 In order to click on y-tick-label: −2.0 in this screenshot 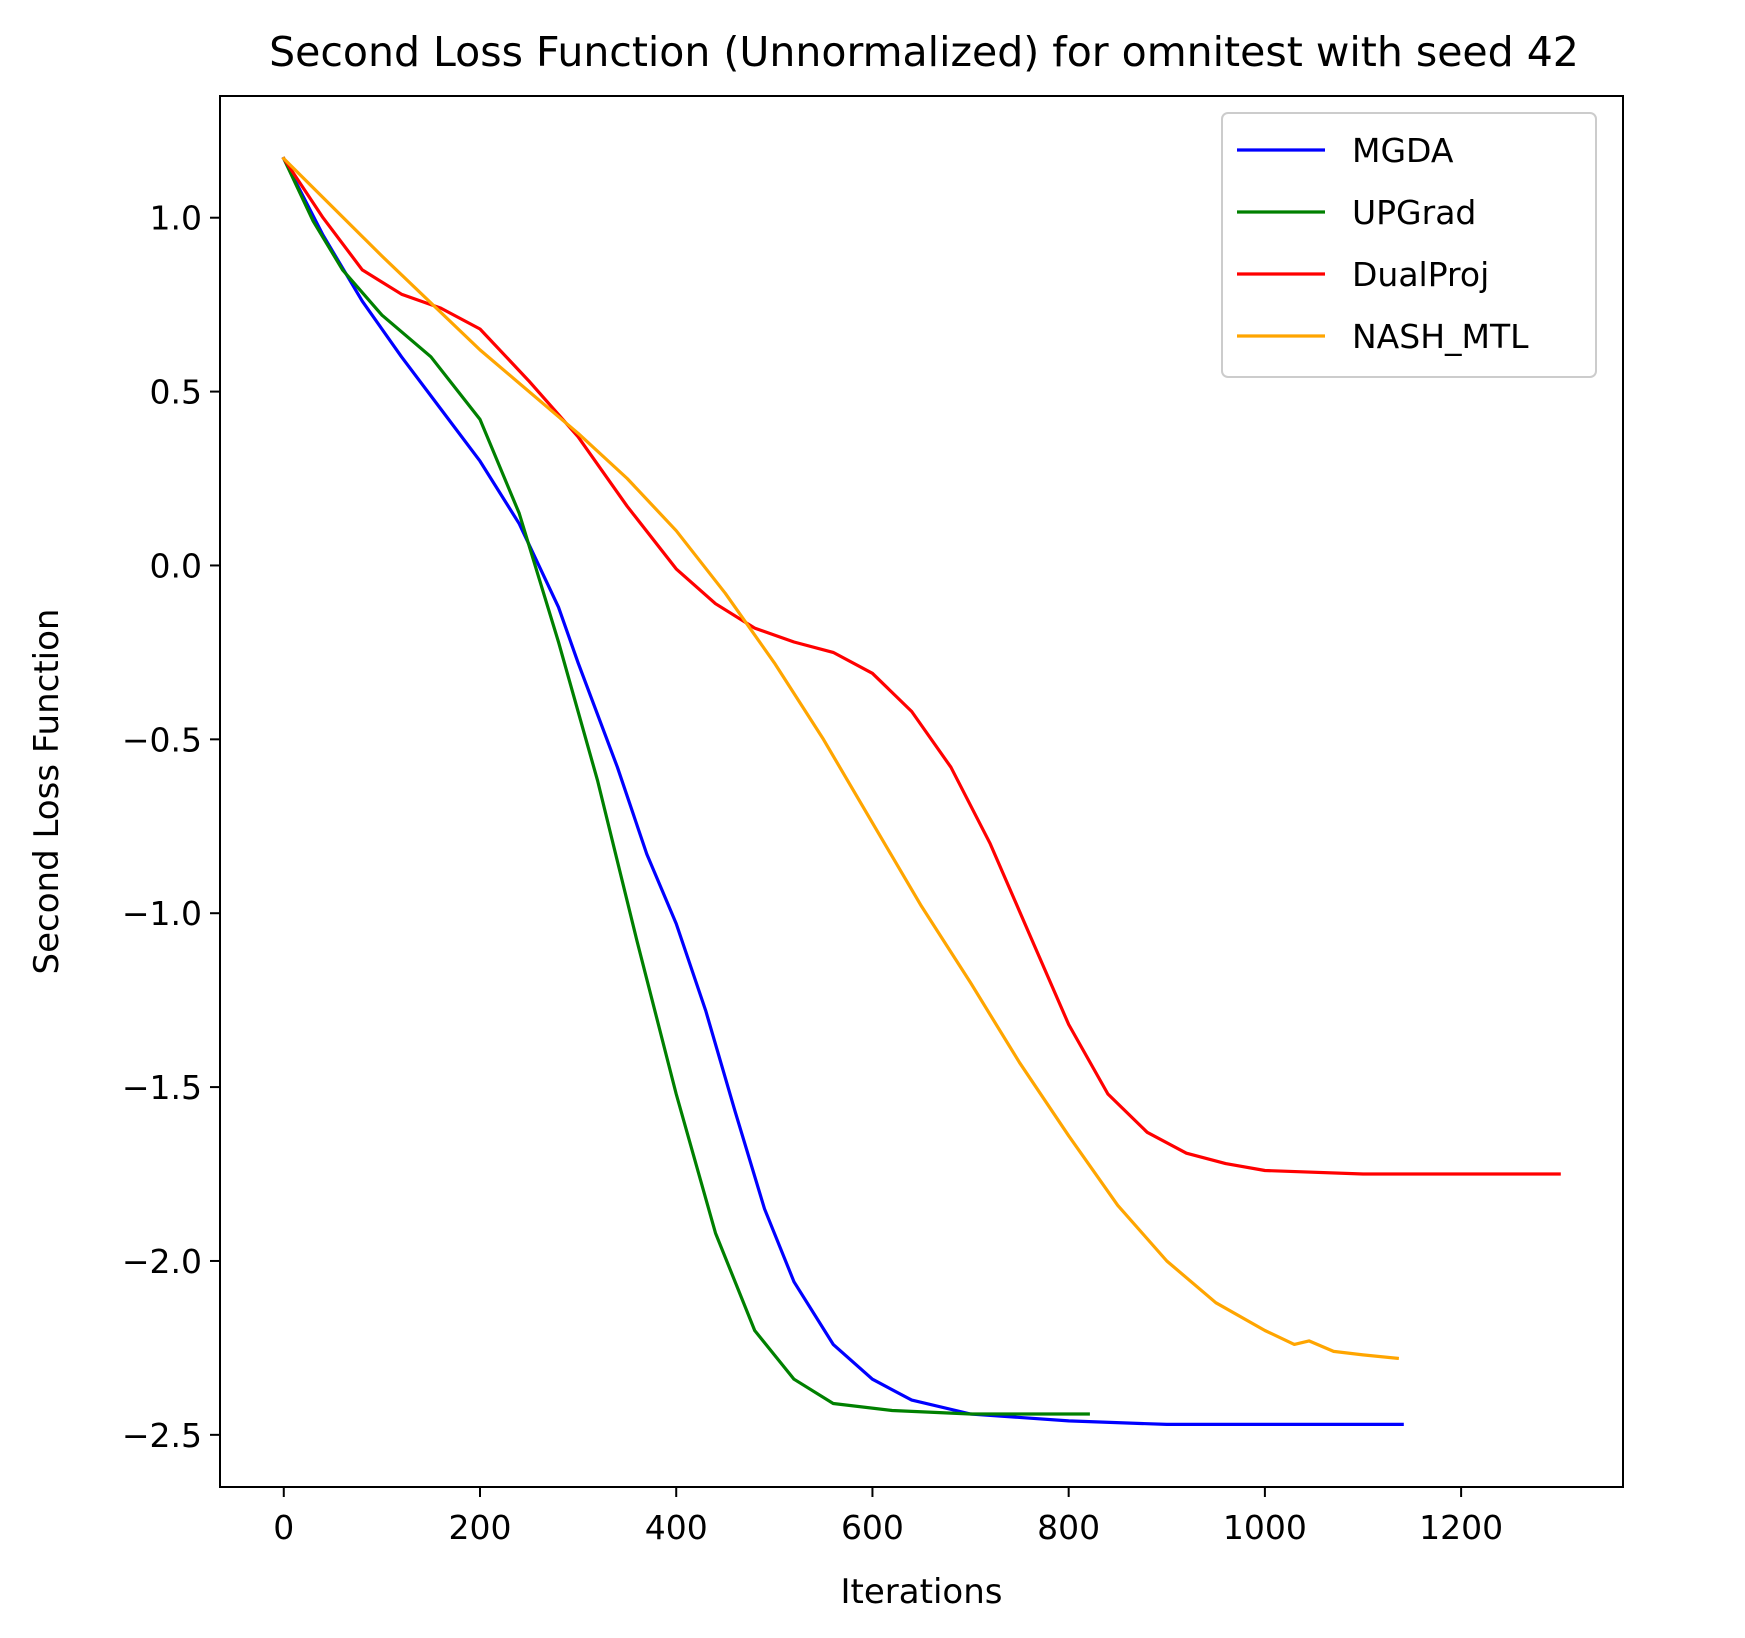, I will do `click(162, 1261)`.